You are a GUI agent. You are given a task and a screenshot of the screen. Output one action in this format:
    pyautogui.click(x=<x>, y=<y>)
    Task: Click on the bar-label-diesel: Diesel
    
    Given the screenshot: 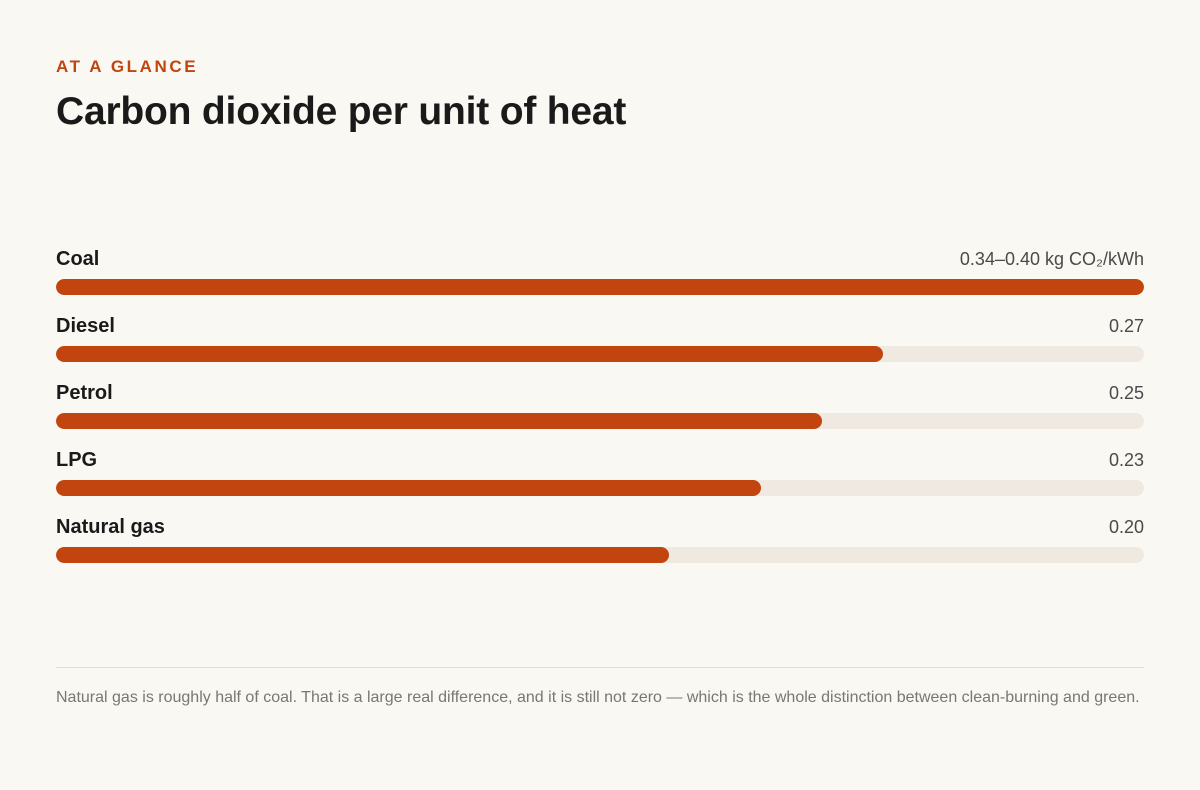 What is the action you would take?
    pyautogui.click(x=85, y=326)
    